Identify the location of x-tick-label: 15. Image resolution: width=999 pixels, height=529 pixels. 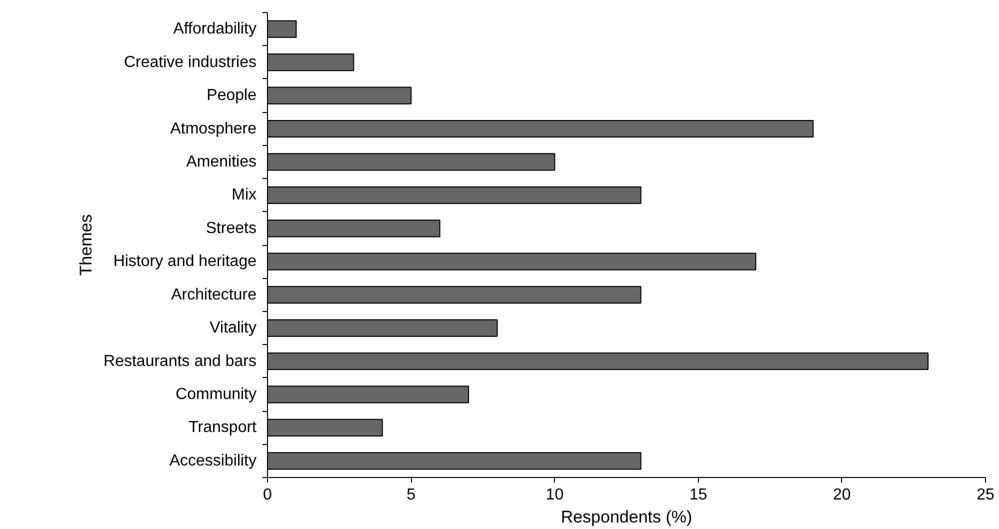
(698, 495).